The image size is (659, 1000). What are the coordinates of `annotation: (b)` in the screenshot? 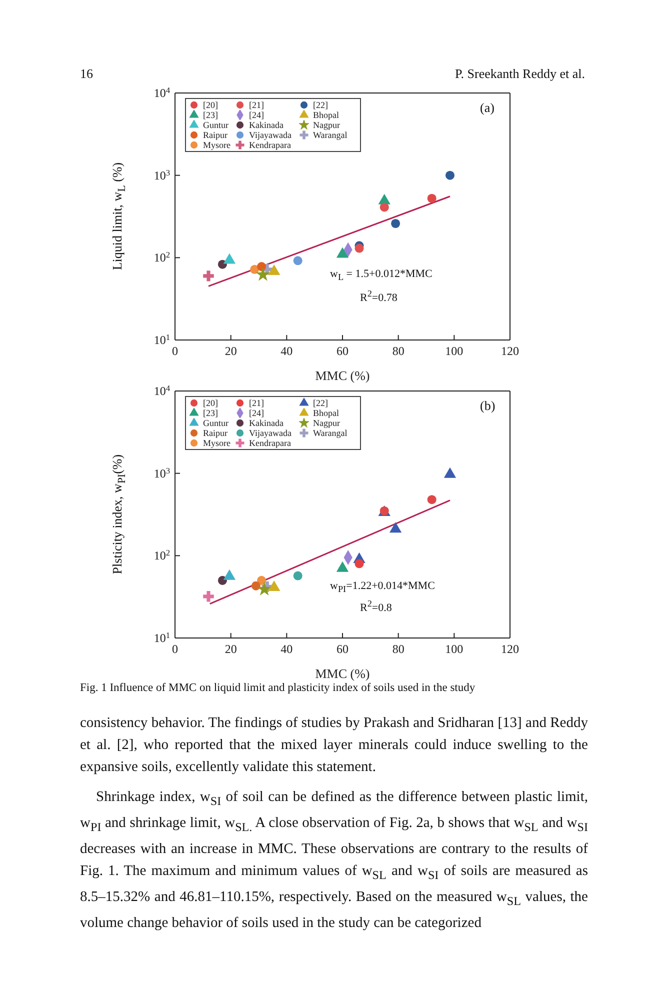 It's located at (488, 405).